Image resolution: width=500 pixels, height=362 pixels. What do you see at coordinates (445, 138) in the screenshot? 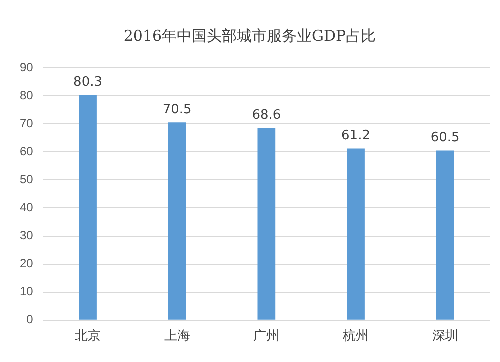
I see `data-label: 60.5` at bounding box center [445, 138].